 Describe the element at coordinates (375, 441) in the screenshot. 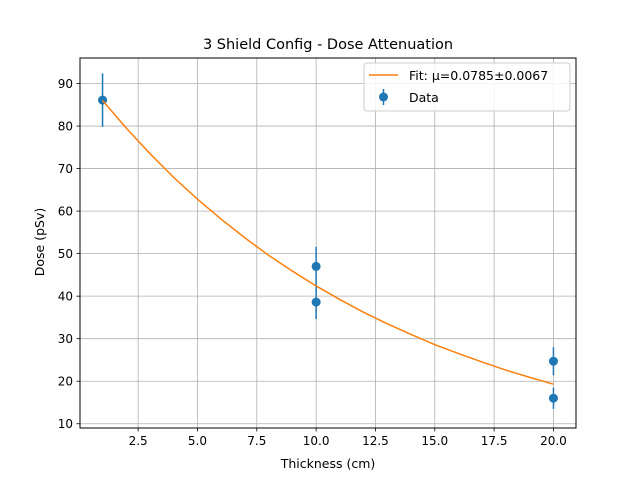

I see `x-tick-label: 12.5` at that location.